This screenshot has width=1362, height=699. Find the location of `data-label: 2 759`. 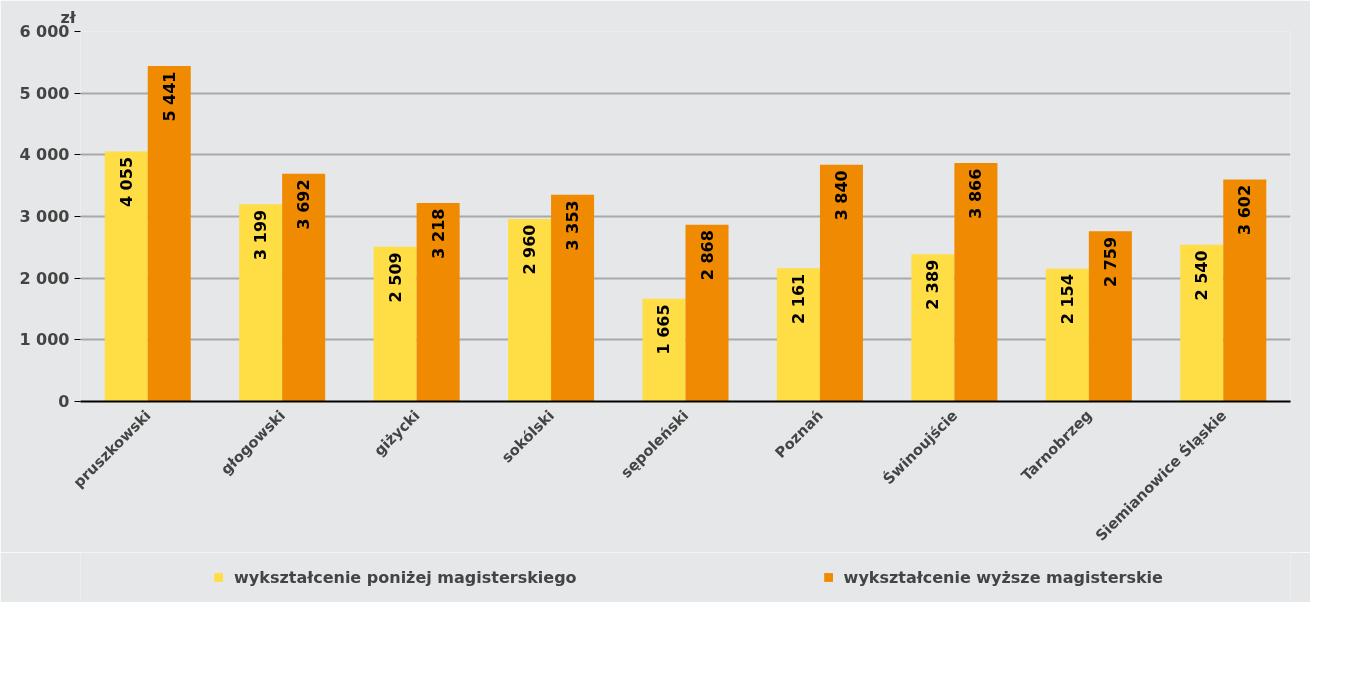

data-label: 2 759 is located at coordinates (1110, 262).